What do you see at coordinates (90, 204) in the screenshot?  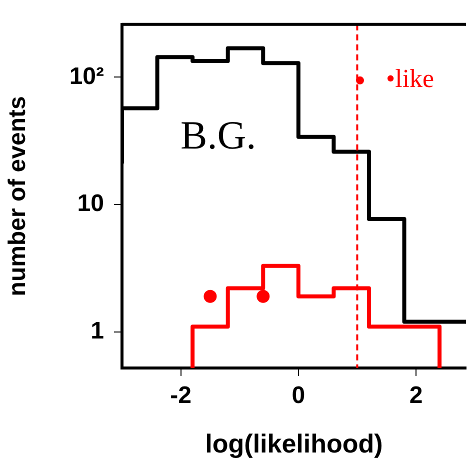 I see `y-tick-label: 10` at bounding box center [90, 204].